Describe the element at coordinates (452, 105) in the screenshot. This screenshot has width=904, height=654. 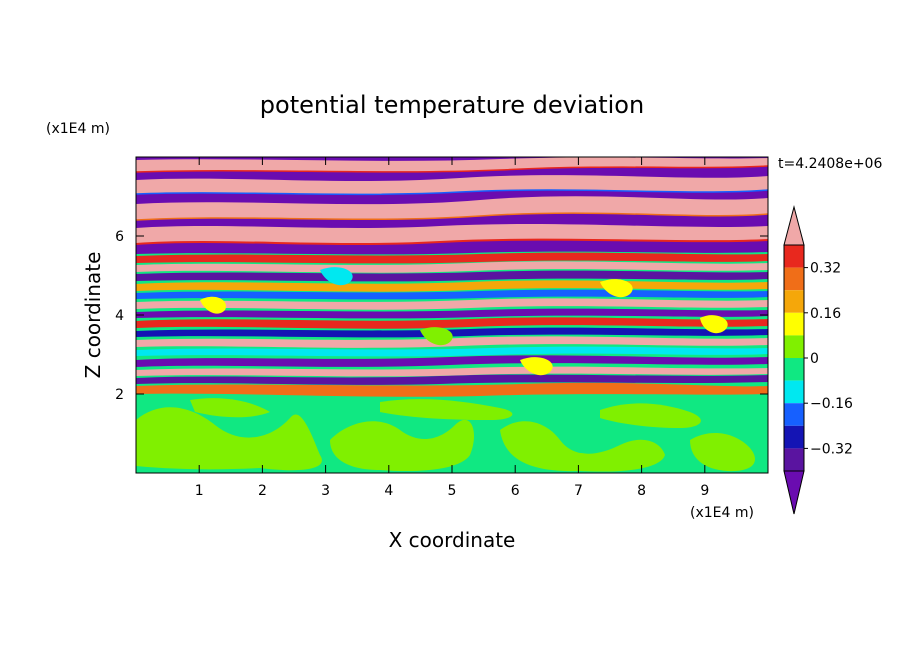
I see `chart-title: potential temperature deviation` at that location.